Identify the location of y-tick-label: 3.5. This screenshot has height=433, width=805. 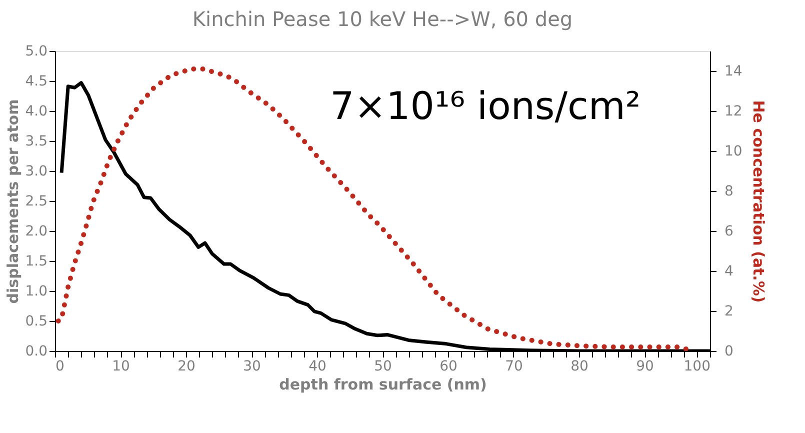
(36, 142).